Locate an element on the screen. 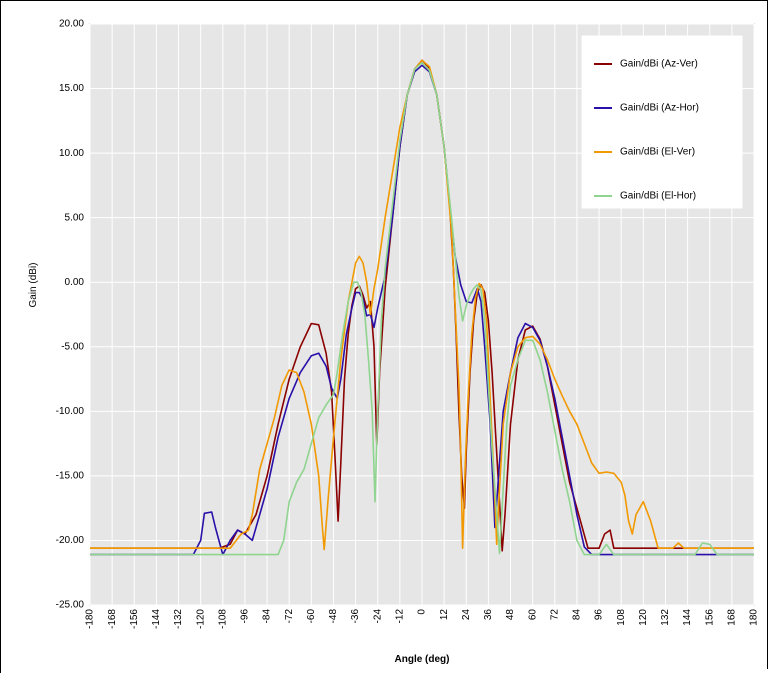 The width and height of the screenshot is (772, 673). x-tick-label: -36 is located at coordinates (355, 616).